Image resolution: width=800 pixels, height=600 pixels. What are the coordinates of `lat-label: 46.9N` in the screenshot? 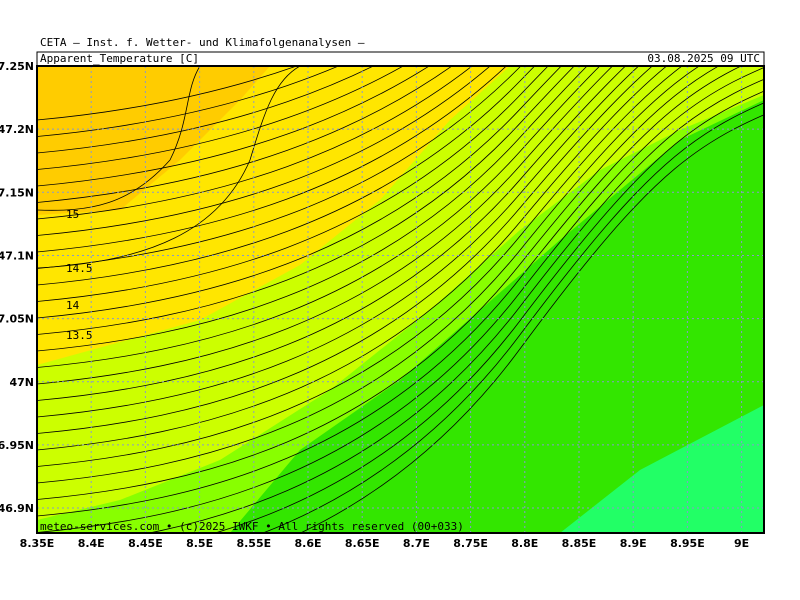 It's located at (17, 508).